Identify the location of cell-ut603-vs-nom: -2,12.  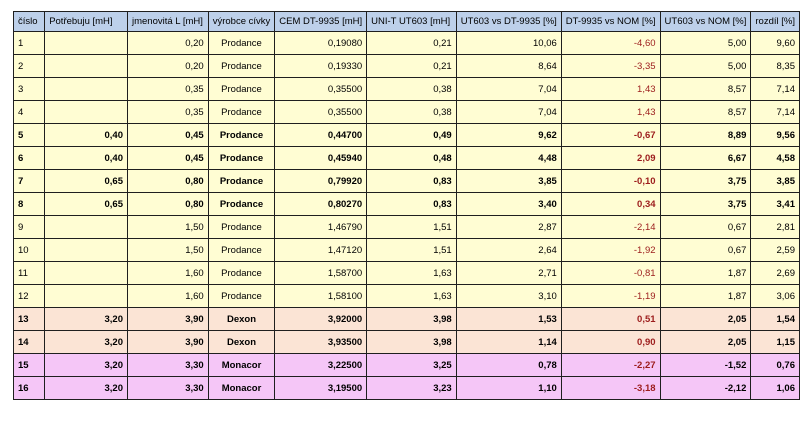
(705, 388).